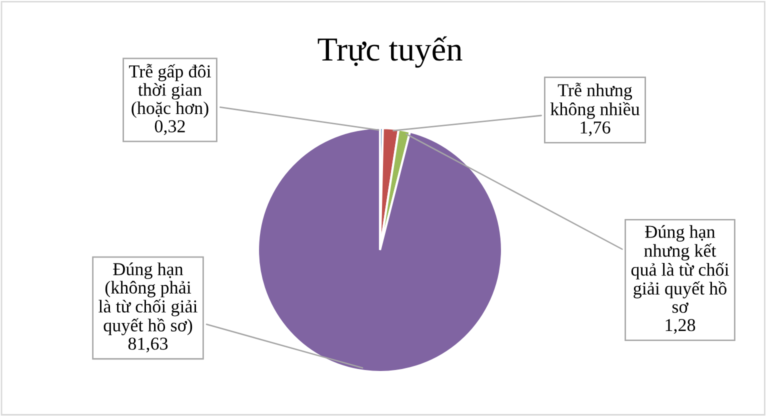  What do you see at coordinates (595, 128) in the screenshot?
I see `data-label: 1,76` at bounding box center [595, 128].